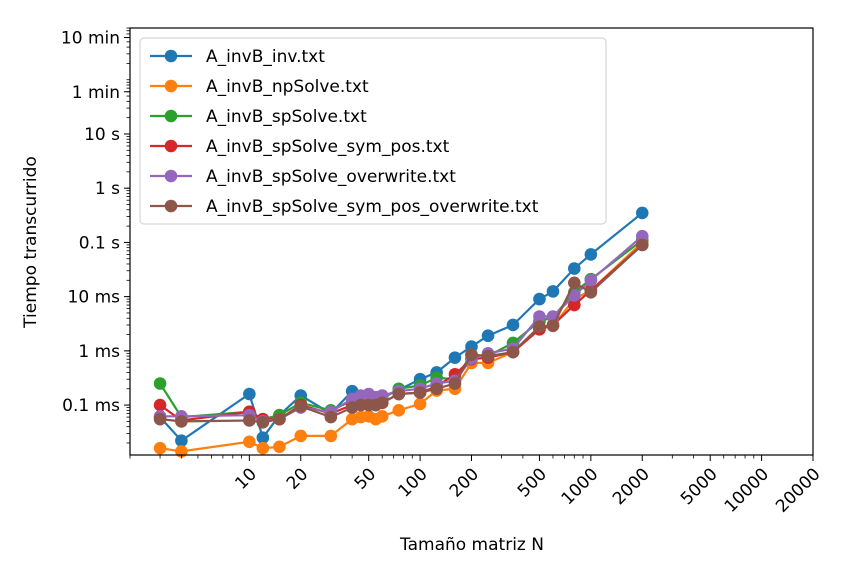  I want to click on legend-label: A_invB_spSolve_sym_pos.txt, so click(328, 147).